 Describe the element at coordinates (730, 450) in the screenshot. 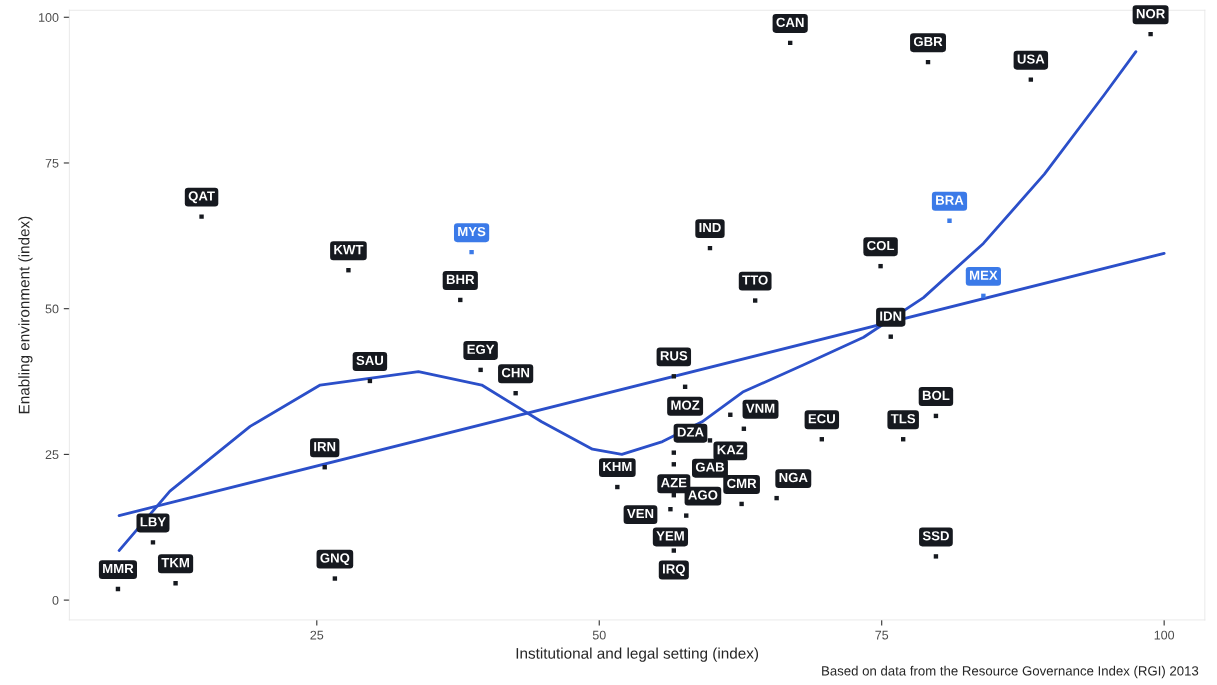

I see `annotation: KAZ` at that location.